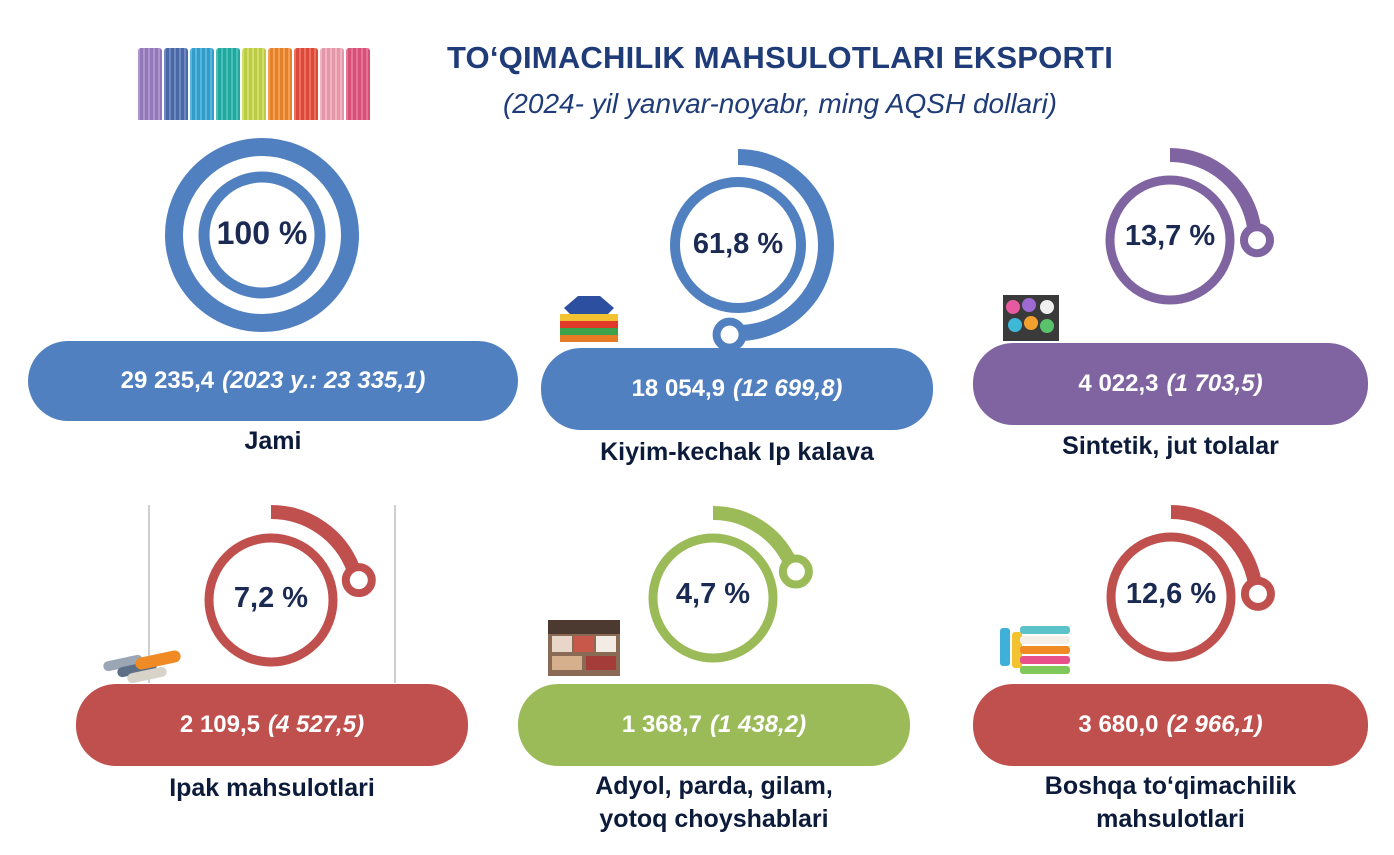 The height and width of the screenshot is (855, 1394). What do you see at coordinates (584, 648) in the screenshot?
I see `bedding-store-icon` at bounding box center [584, 648].